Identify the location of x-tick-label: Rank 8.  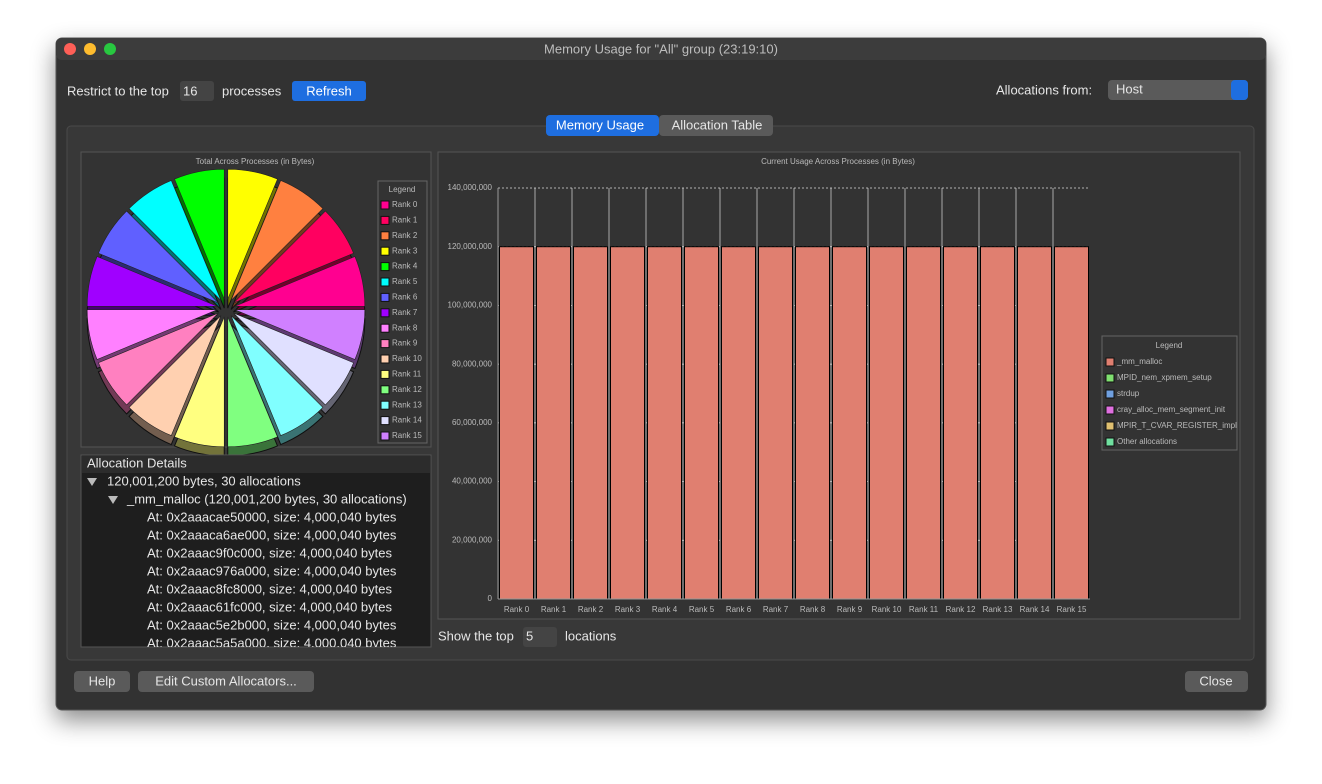
(813, 609).